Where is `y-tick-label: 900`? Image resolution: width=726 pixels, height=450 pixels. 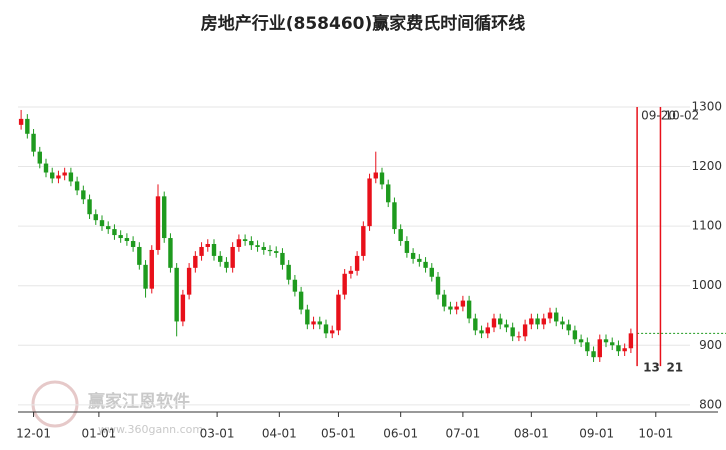
y-tick-label: 900 is located at coordinates (710, 345).